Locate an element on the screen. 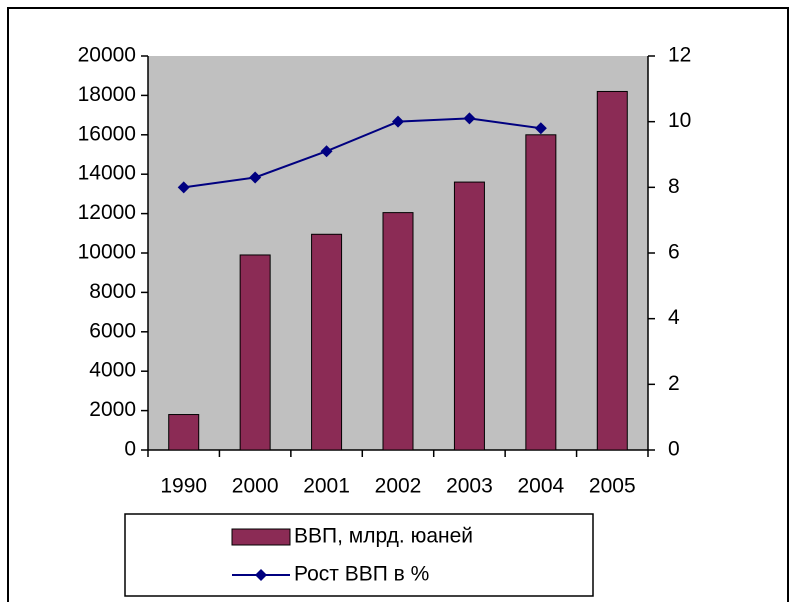 This screenshot has width=796, height=602. y-tick-label: 2000 is located at coordinates (112, 409).